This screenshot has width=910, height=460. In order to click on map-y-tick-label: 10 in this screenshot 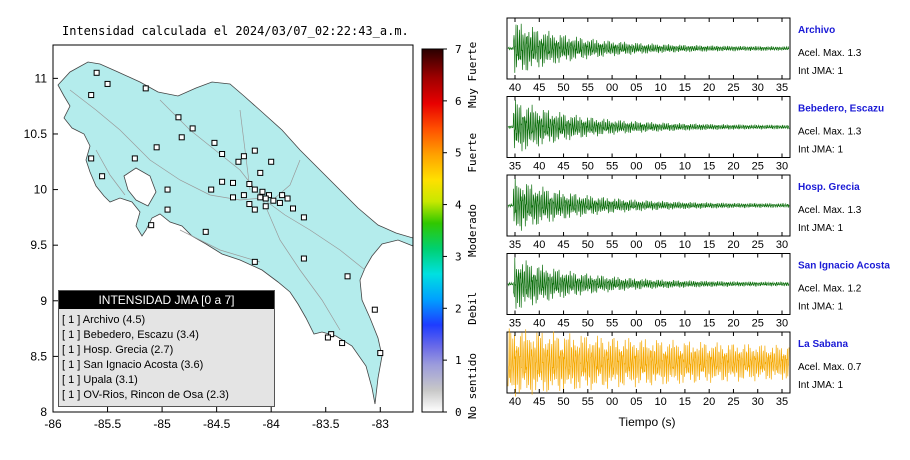, I will do `click(41, 190)`.